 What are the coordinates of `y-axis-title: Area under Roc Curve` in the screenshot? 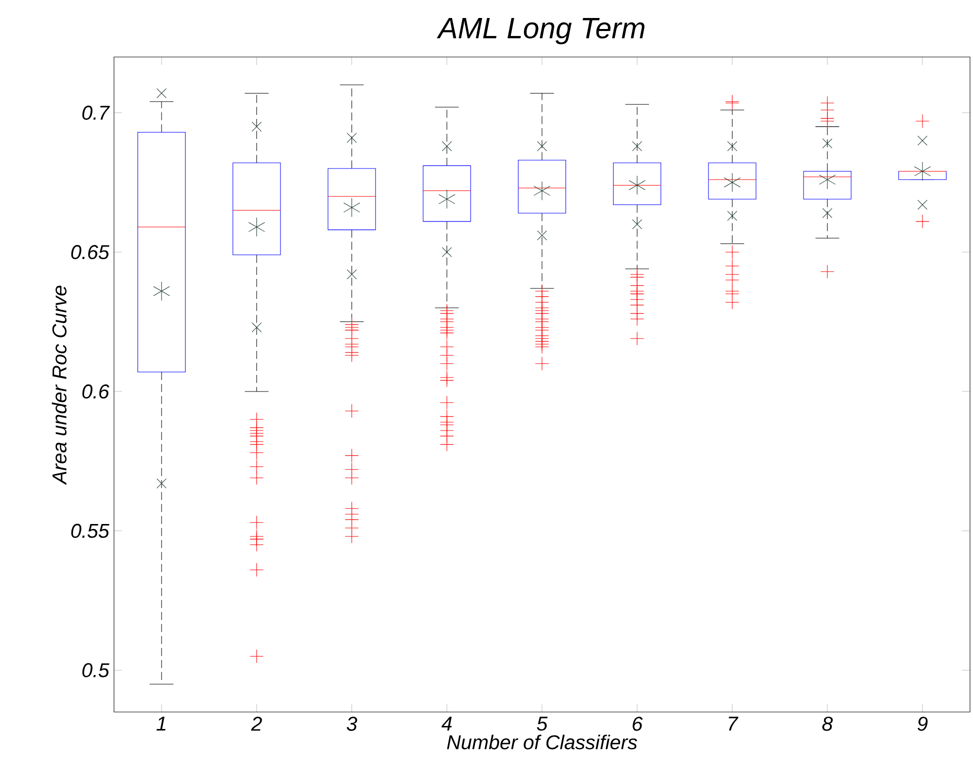 It's located at (59, 385).